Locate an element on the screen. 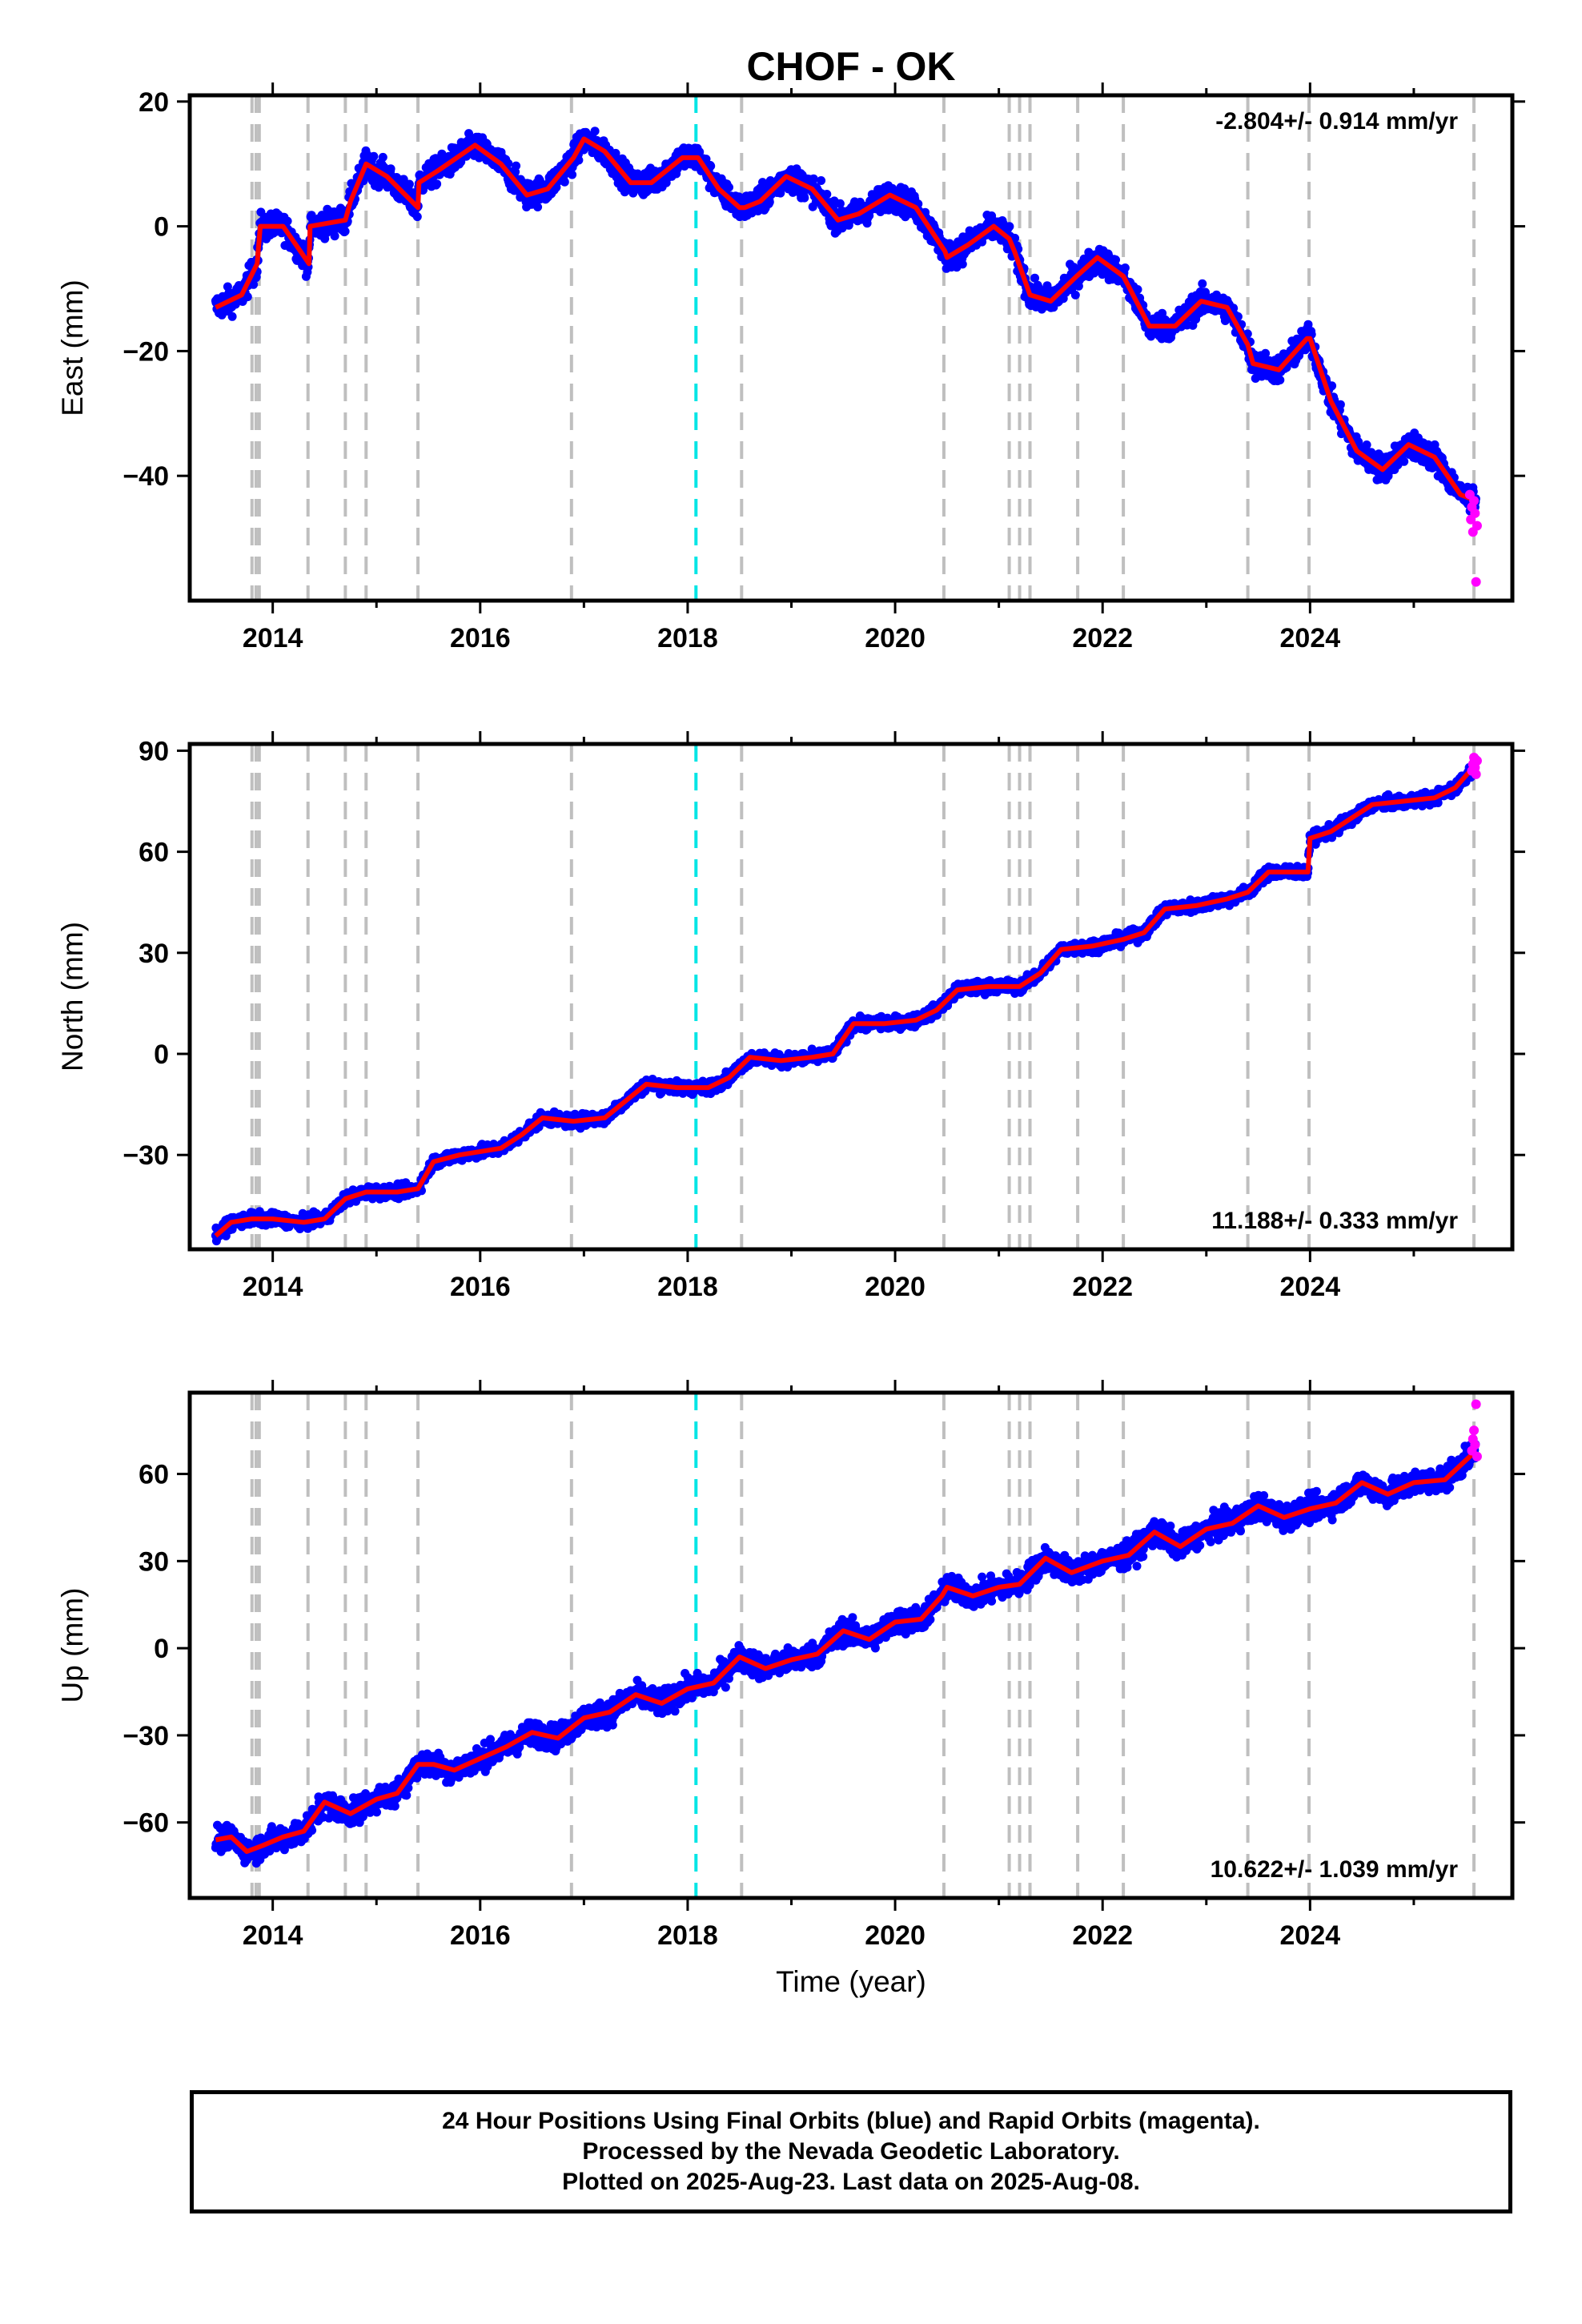  model-curve-east is located at coordinates (846, 320).